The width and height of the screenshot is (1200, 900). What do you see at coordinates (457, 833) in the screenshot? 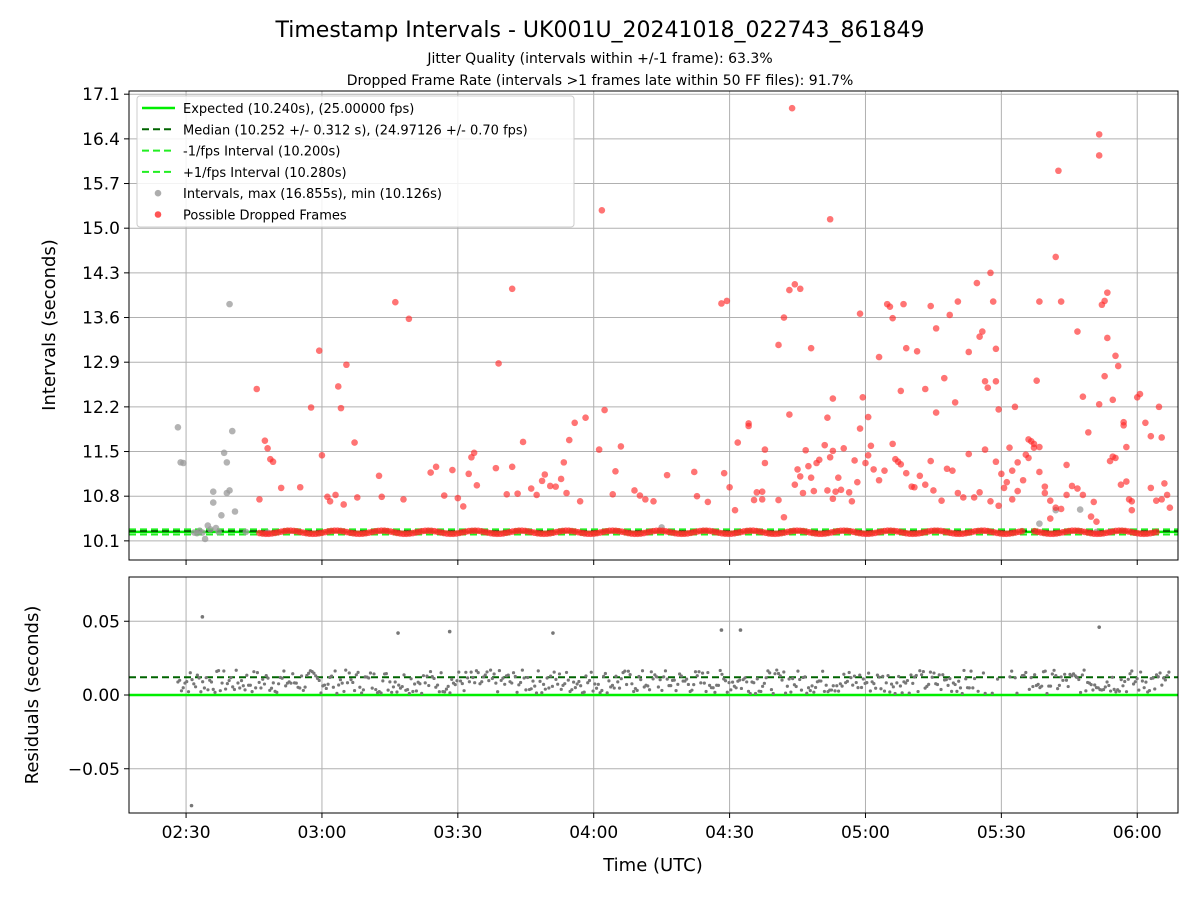
I see `x-tick-label: 03:30` at bounding box center [457, 833].